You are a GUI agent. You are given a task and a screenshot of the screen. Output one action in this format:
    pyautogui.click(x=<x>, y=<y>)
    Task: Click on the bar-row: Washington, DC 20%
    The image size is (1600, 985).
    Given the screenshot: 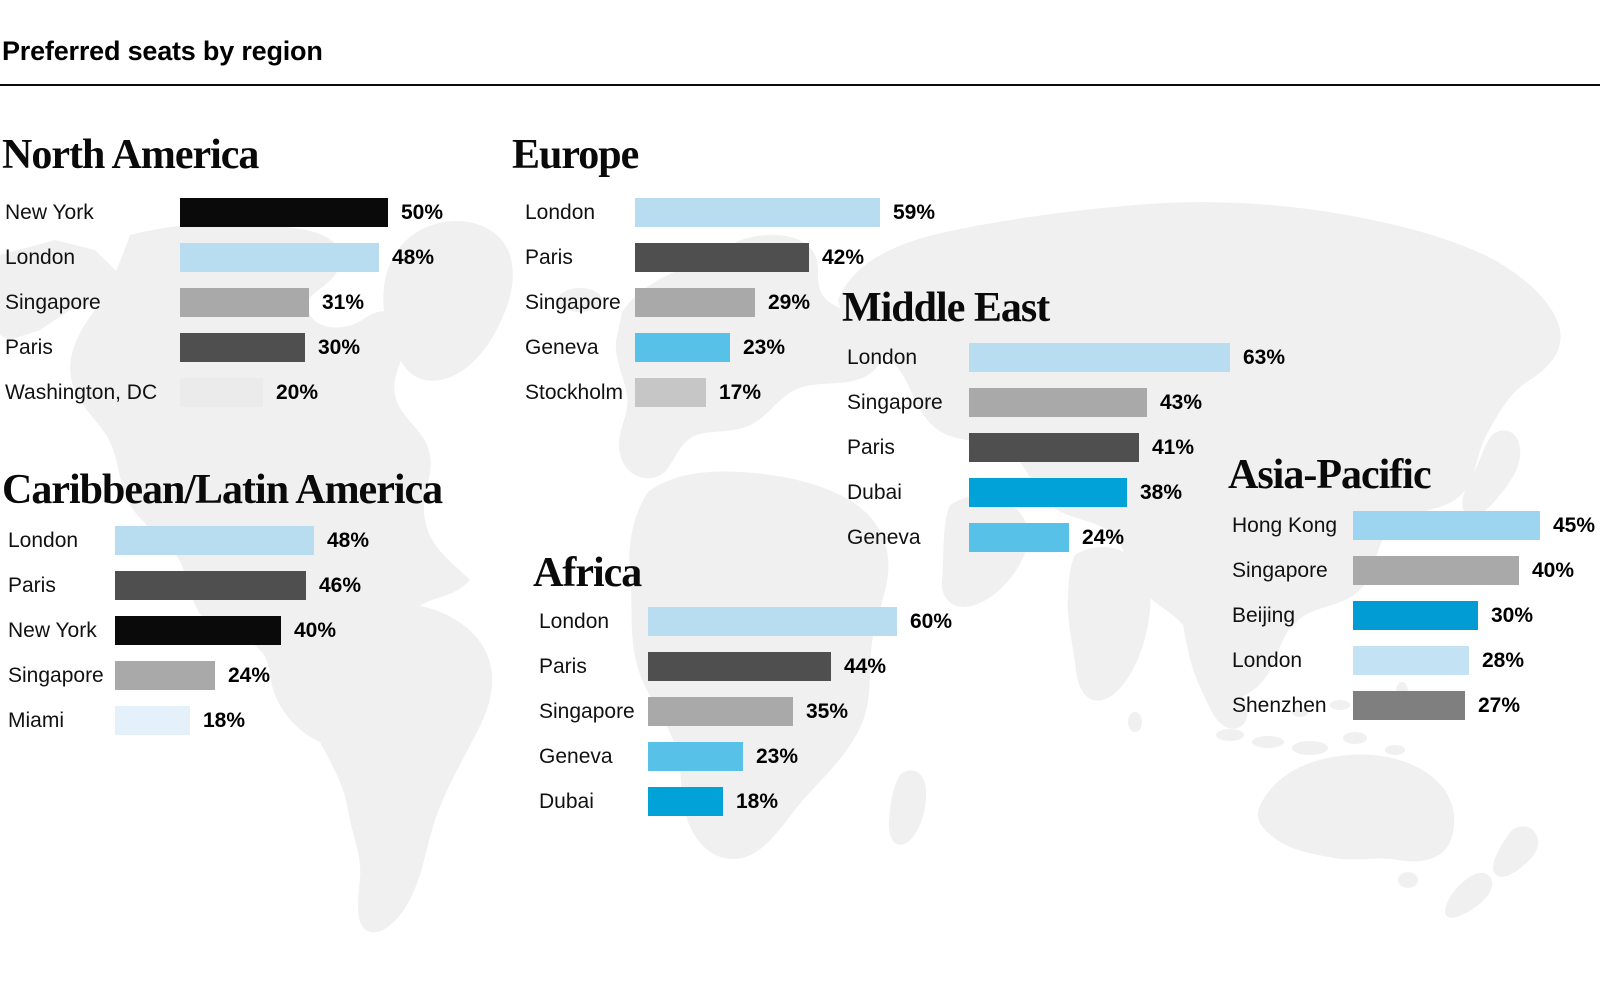 What is the action you would take?
    pyautogui.click(x=224, y=392)
    